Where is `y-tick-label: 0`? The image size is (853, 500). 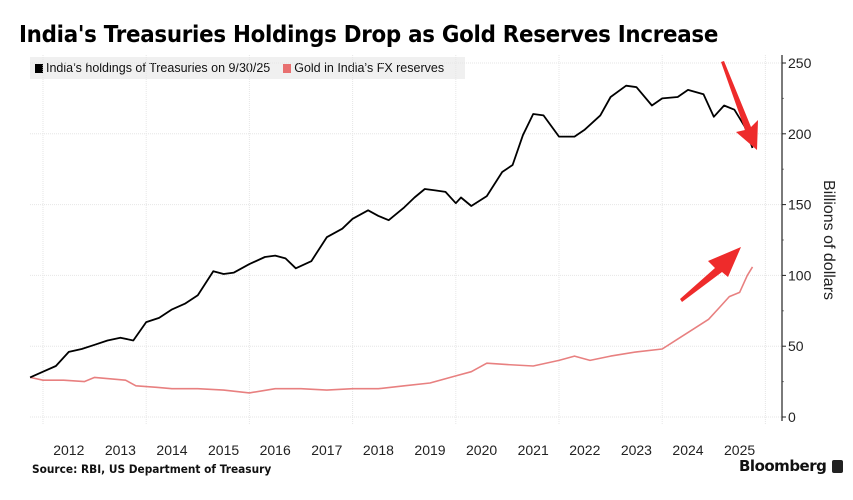
y-tick-label: 0 is located at coordinates (792, 417).